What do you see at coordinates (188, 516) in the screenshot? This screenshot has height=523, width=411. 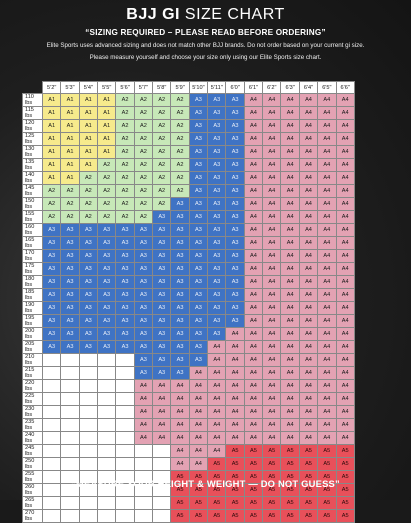 I see `weight-row: 270 lbs A5 A5 A5 A5 A5 A5 A5 A5 A5 A5` at bounding box center [188, 516].